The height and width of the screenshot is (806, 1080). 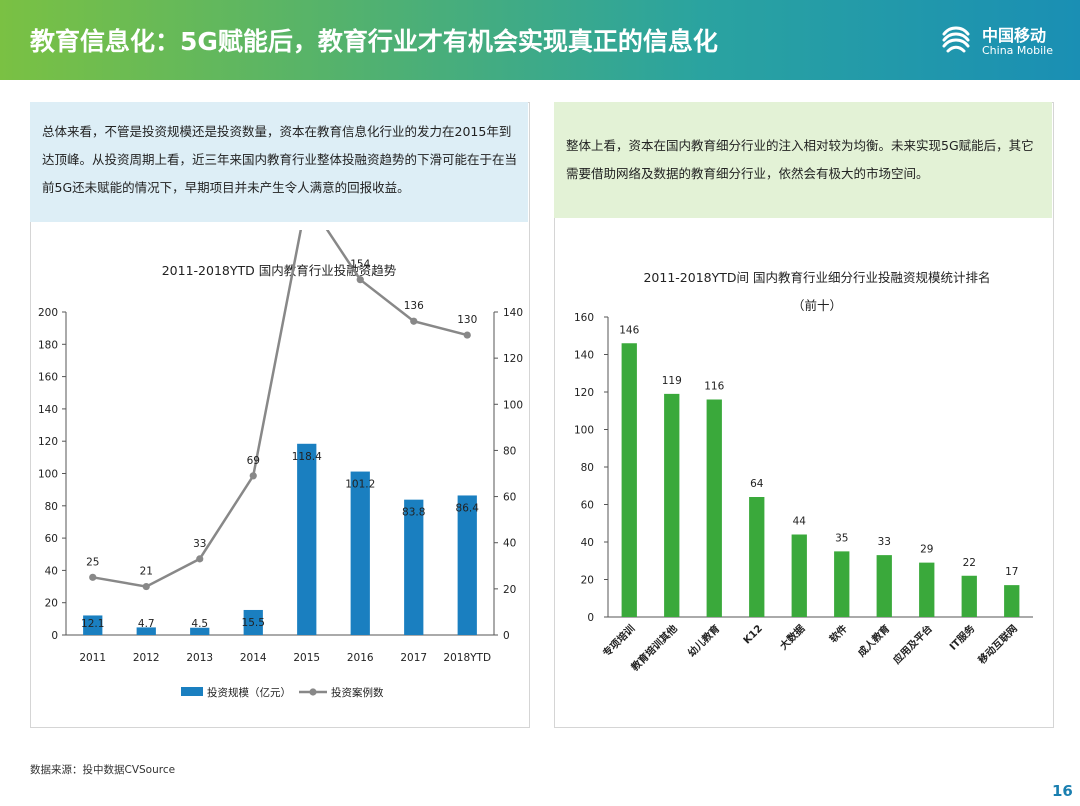 I want to click on chart1-left-tick-label: 40, so click(x=51, y=571).